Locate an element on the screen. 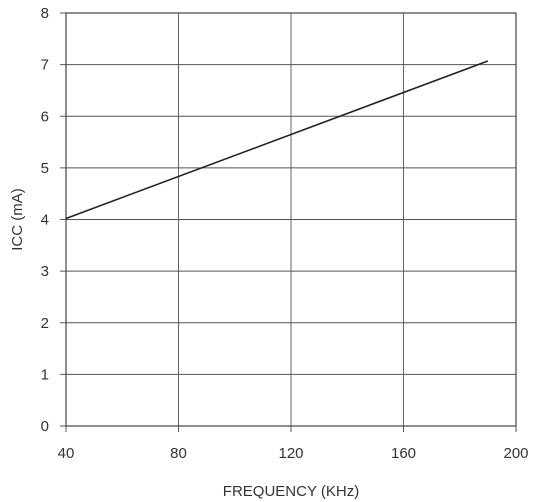 The width and height of the screenshot is (534, 502). y-axis-label: ICC (mA) is located at coordinates (17, 219).